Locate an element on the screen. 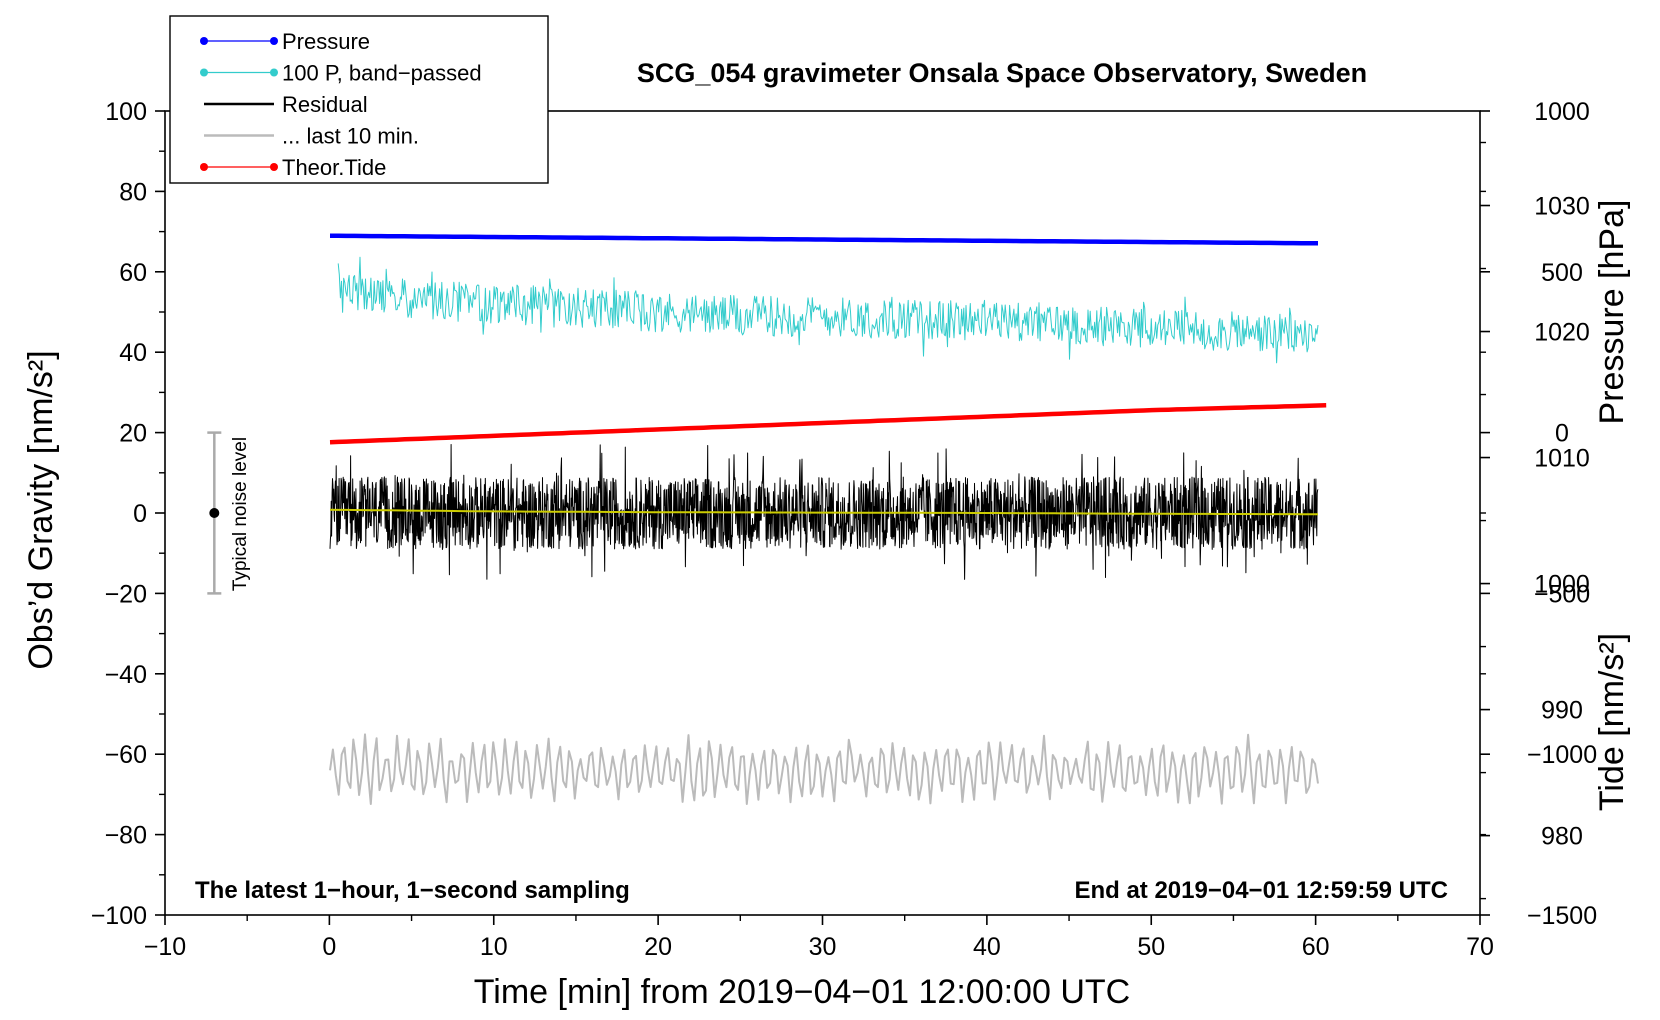 The height and width of the screenshot is (1020, 1660). annotation-end-time: End at 2019−04−01 12:59:59 UTC is located at coordinates (1261, 890).